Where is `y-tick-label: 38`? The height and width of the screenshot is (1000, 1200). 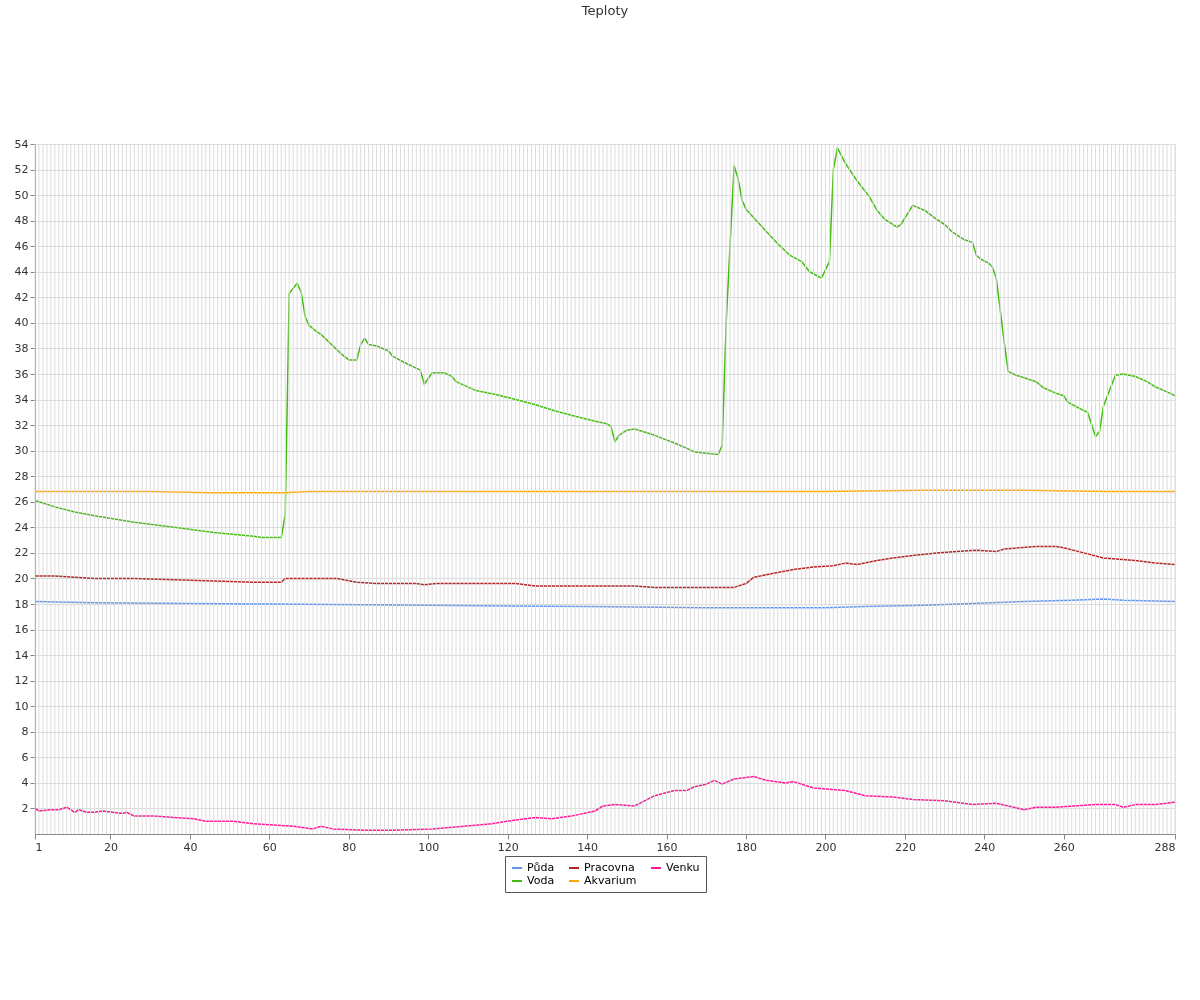 y-tick-label: 38 is located at coordinates (21, 348).